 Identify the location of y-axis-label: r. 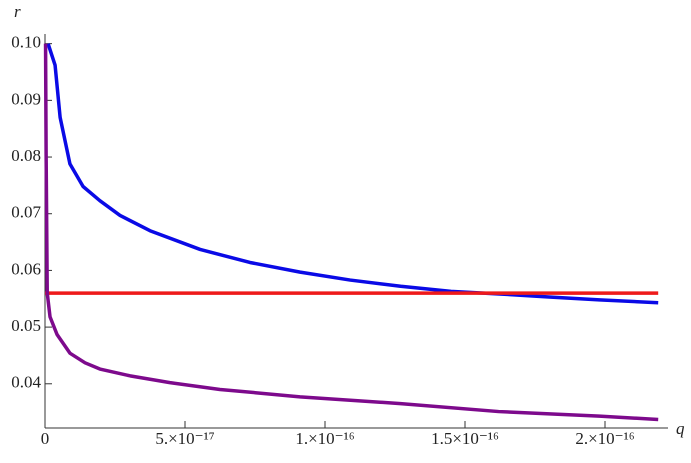
(17, 11).